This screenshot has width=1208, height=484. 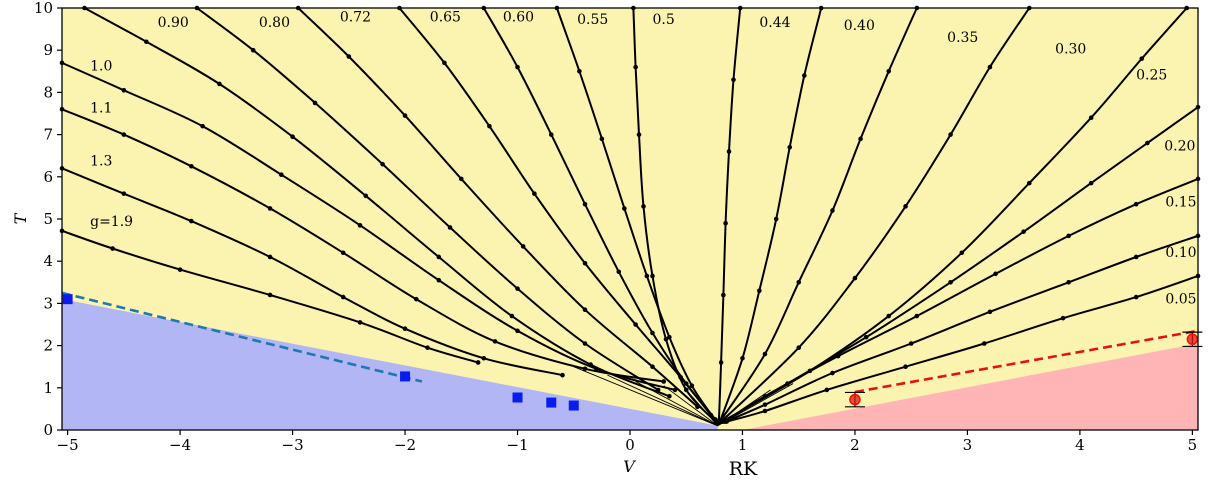 What do you see at coordinates (729, 151) in the screenshot?
I see `curve-point-0.44-2` at bounding box center [729, 151].